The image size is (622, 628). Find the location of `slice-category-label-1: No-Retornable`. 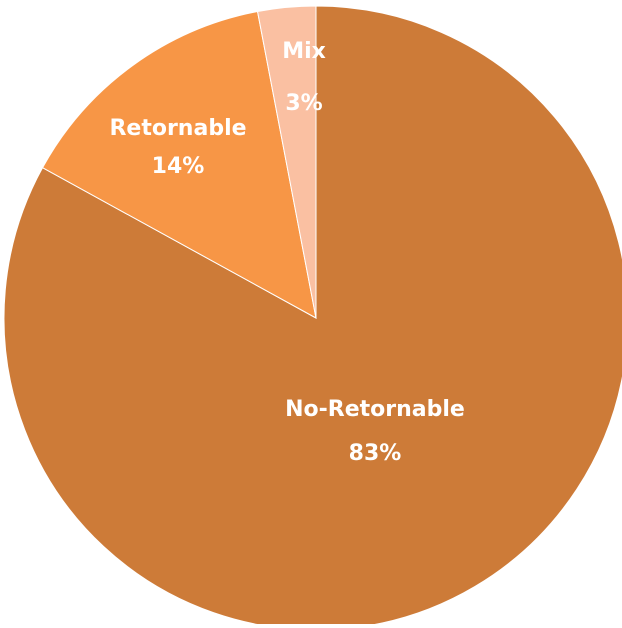

slice-category-label-1: No-Retornable is located at coordinates (375, 409).